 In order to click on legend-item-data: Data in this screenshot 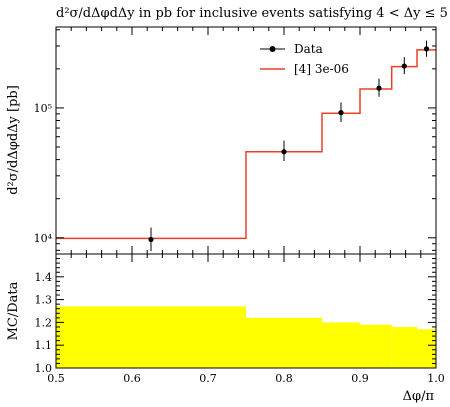, I will do `click(291, 49)`.